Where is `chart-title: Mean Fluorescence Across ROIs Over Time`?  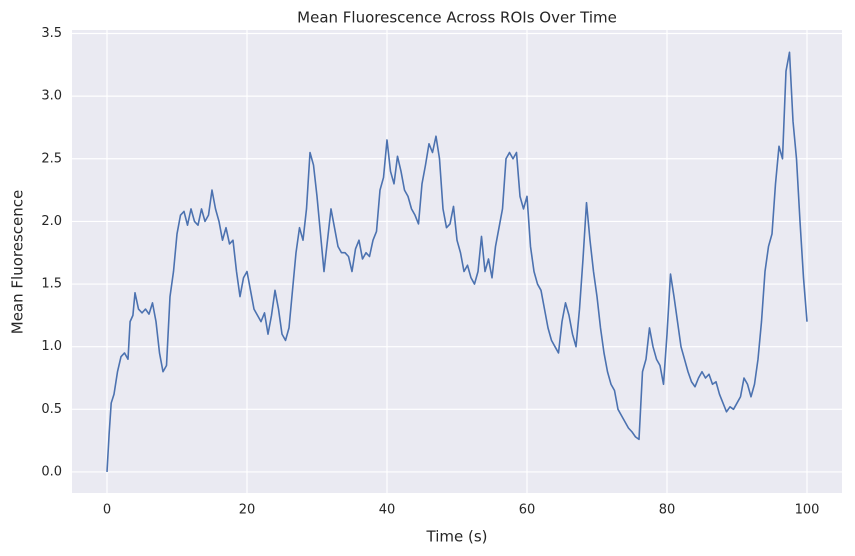
chart-title: Mean Fluorescence Across ROIs Over Time is located at coordinates (457, 18).